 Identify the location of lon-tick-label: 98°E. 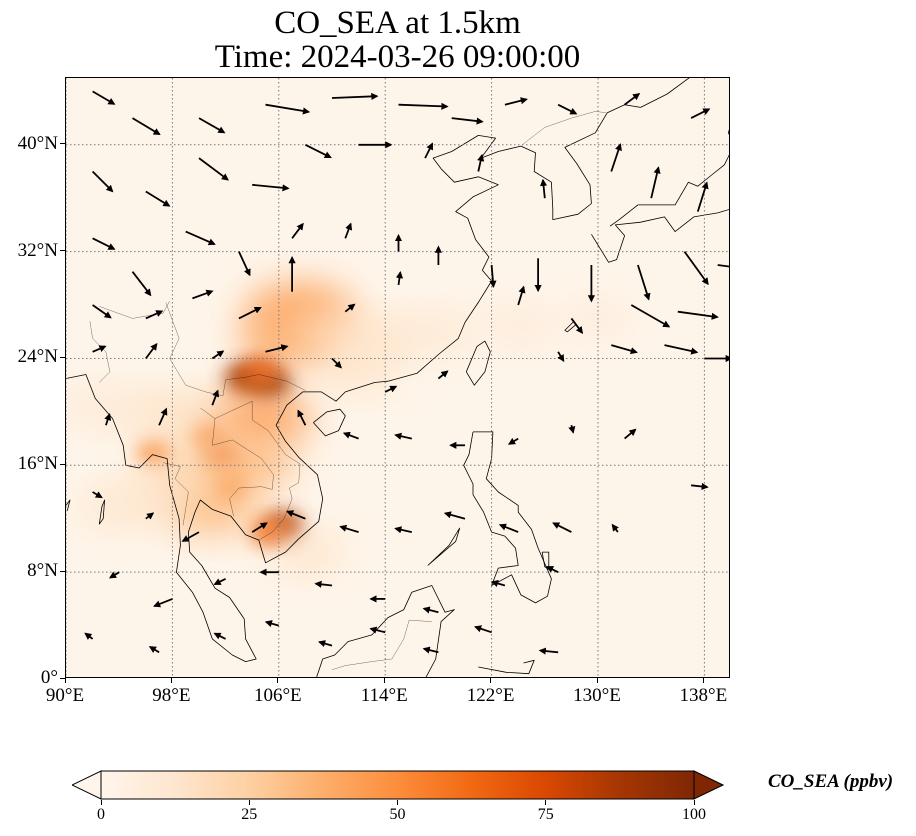
(171, 695).